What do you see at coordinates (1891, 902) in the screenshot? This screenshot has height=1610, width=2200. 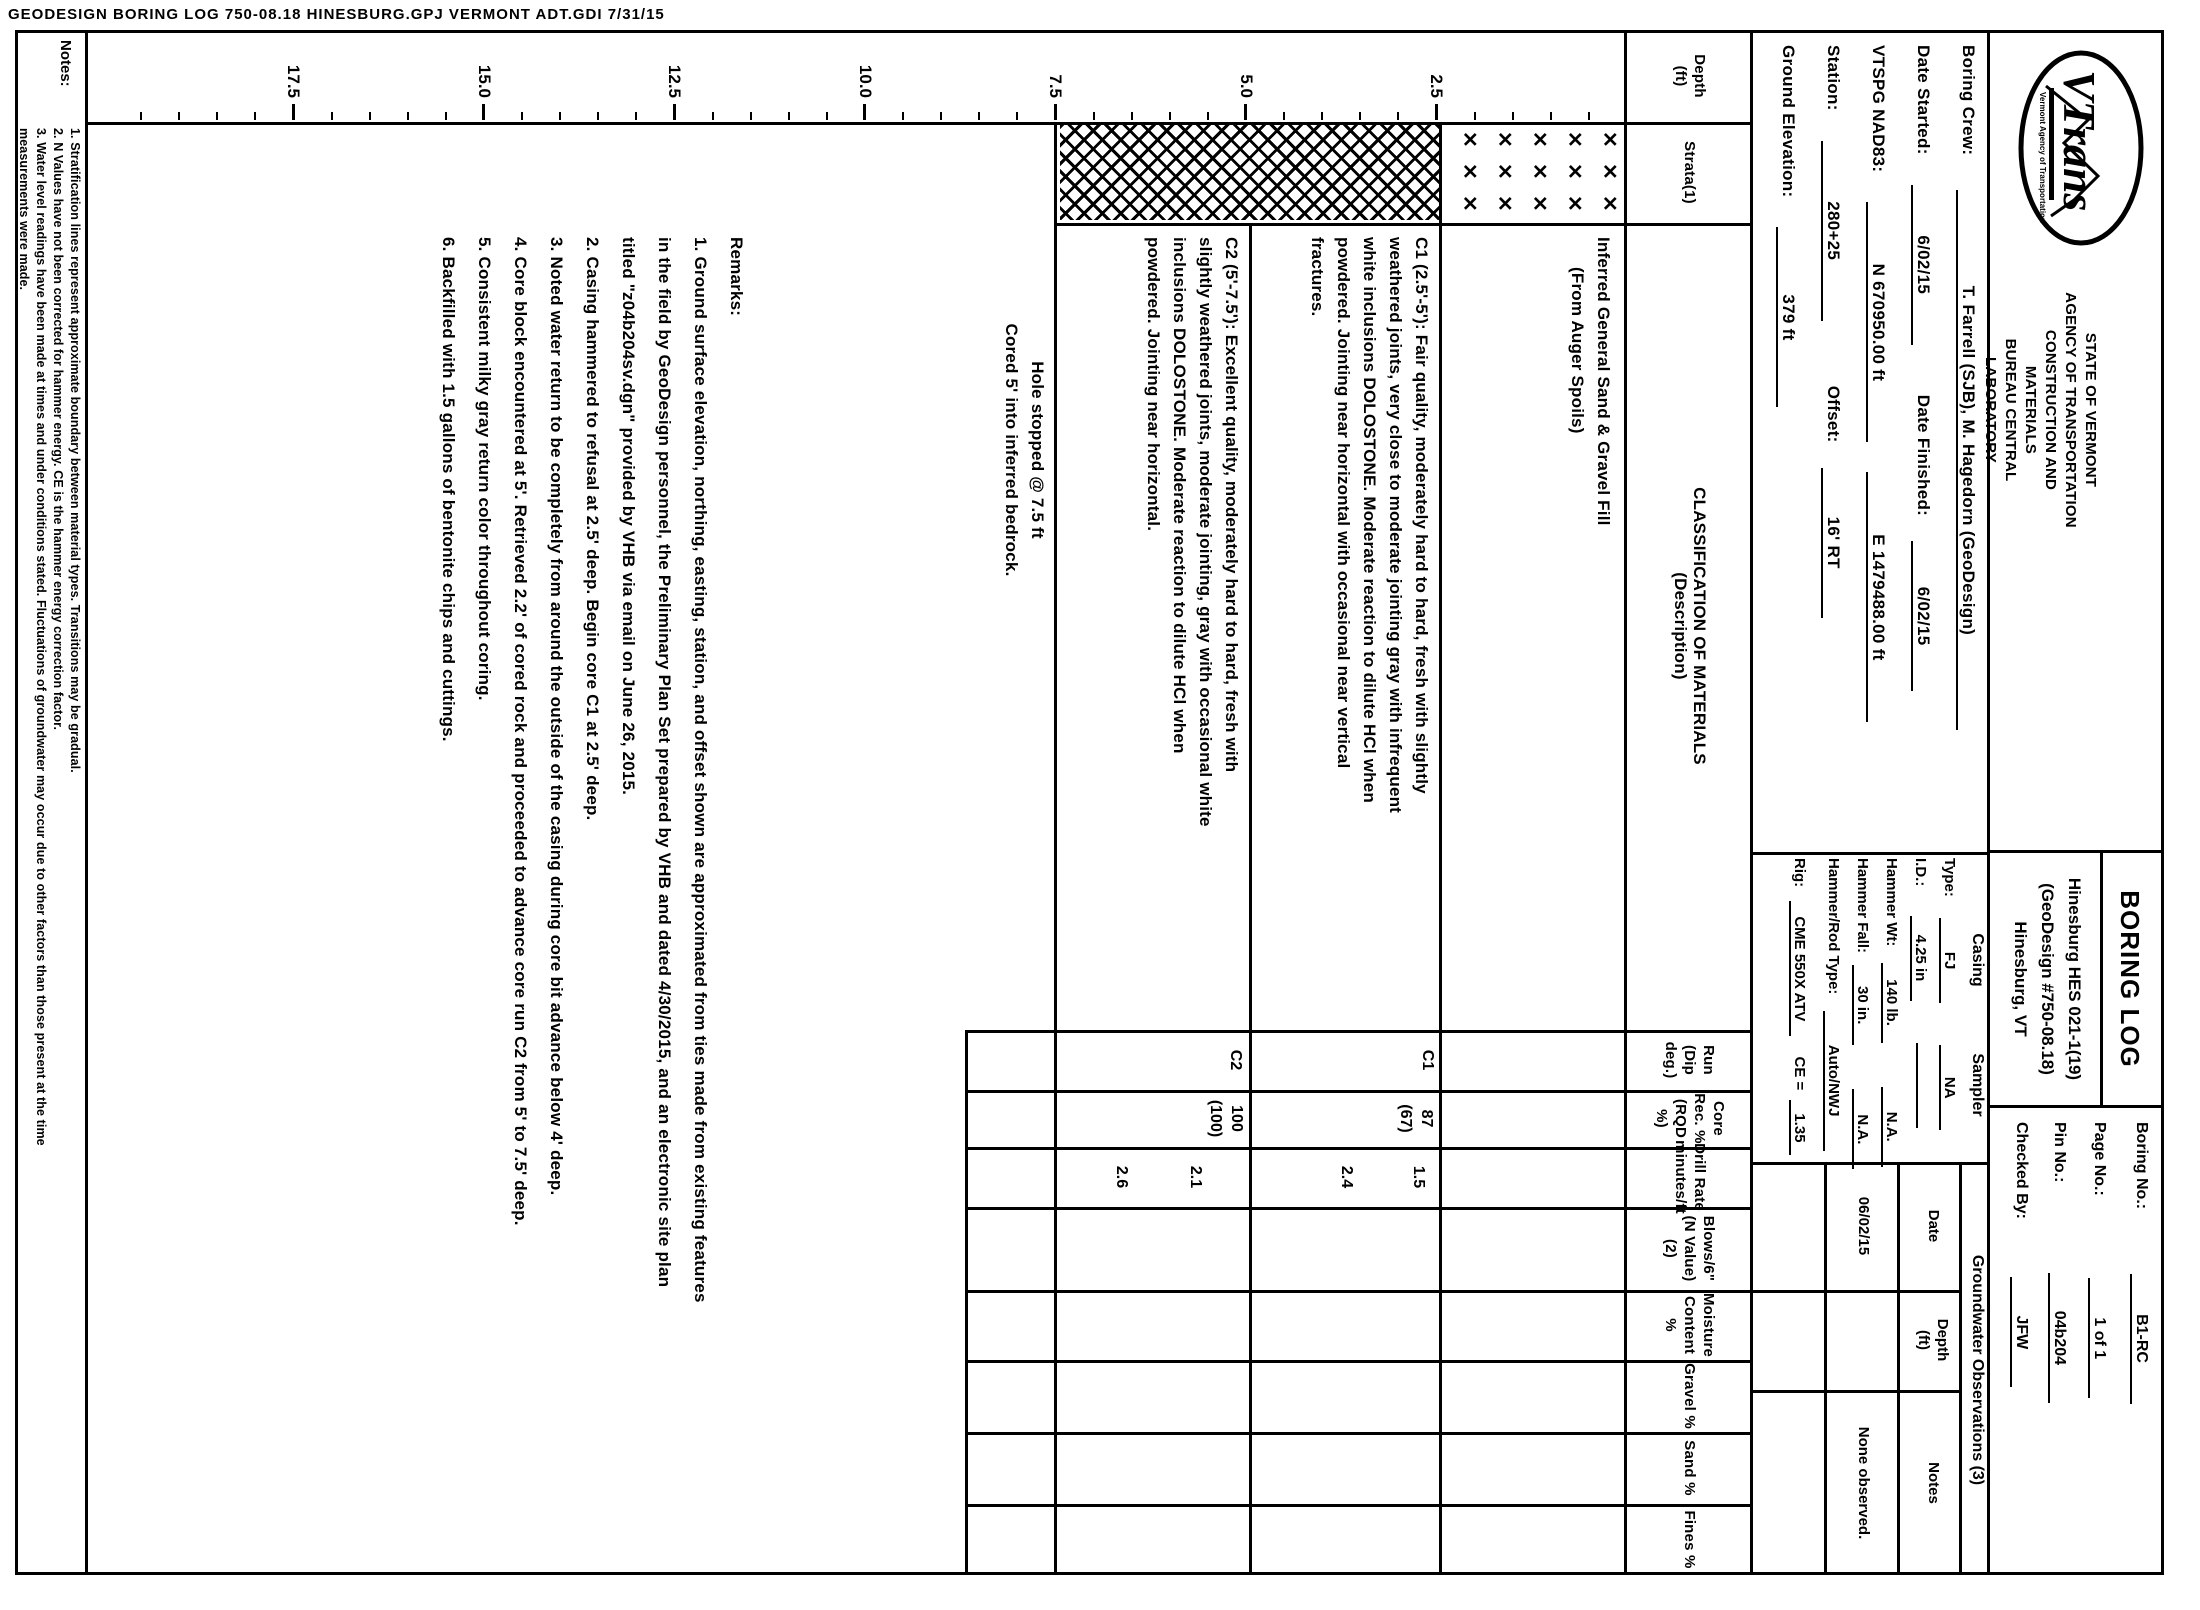 I see `hammer-wt-label: Hammer Wt:` at bounding box center [1891, 902].